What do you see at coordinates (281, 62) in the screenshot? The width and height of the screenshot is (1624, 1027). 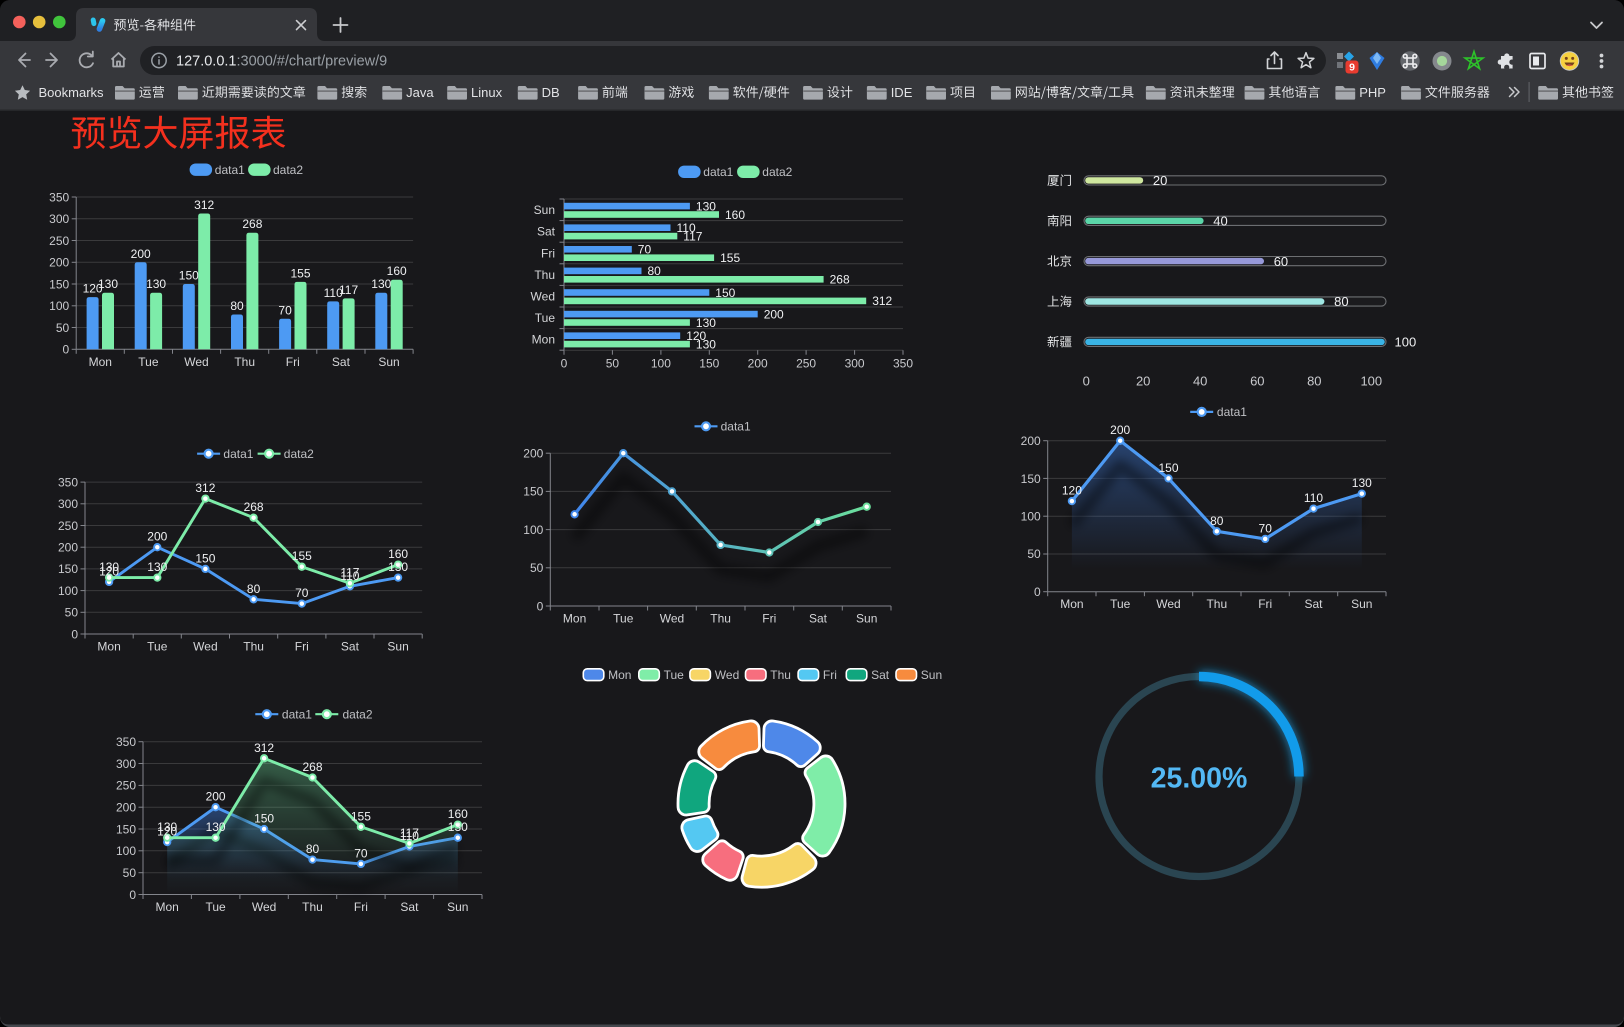 I see `svg-text:127.0.0.1:3000/#/chart/preview: 127.0.0.1:3000/#/chart/preview/9` at bounding box center [281, 62].